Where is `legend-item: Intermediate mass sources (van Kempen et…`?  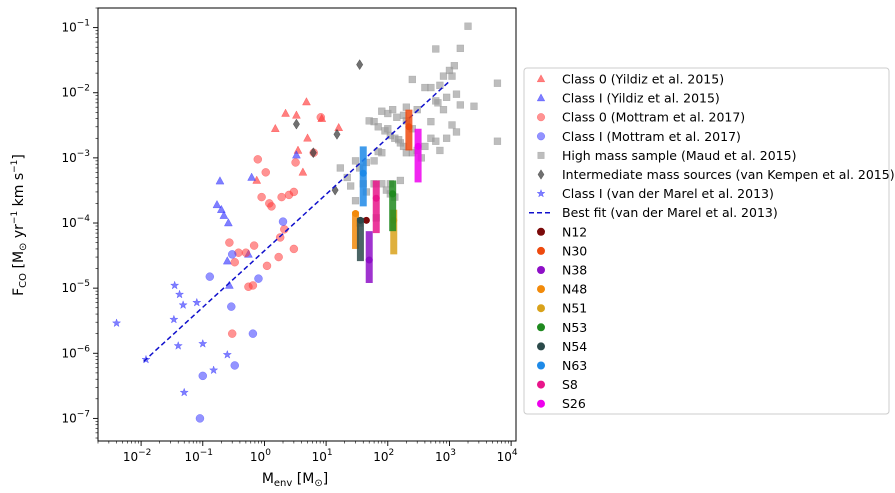
legend-item: Intermediate mass sources (van Kempen et… is located at coordinates (716, 174).